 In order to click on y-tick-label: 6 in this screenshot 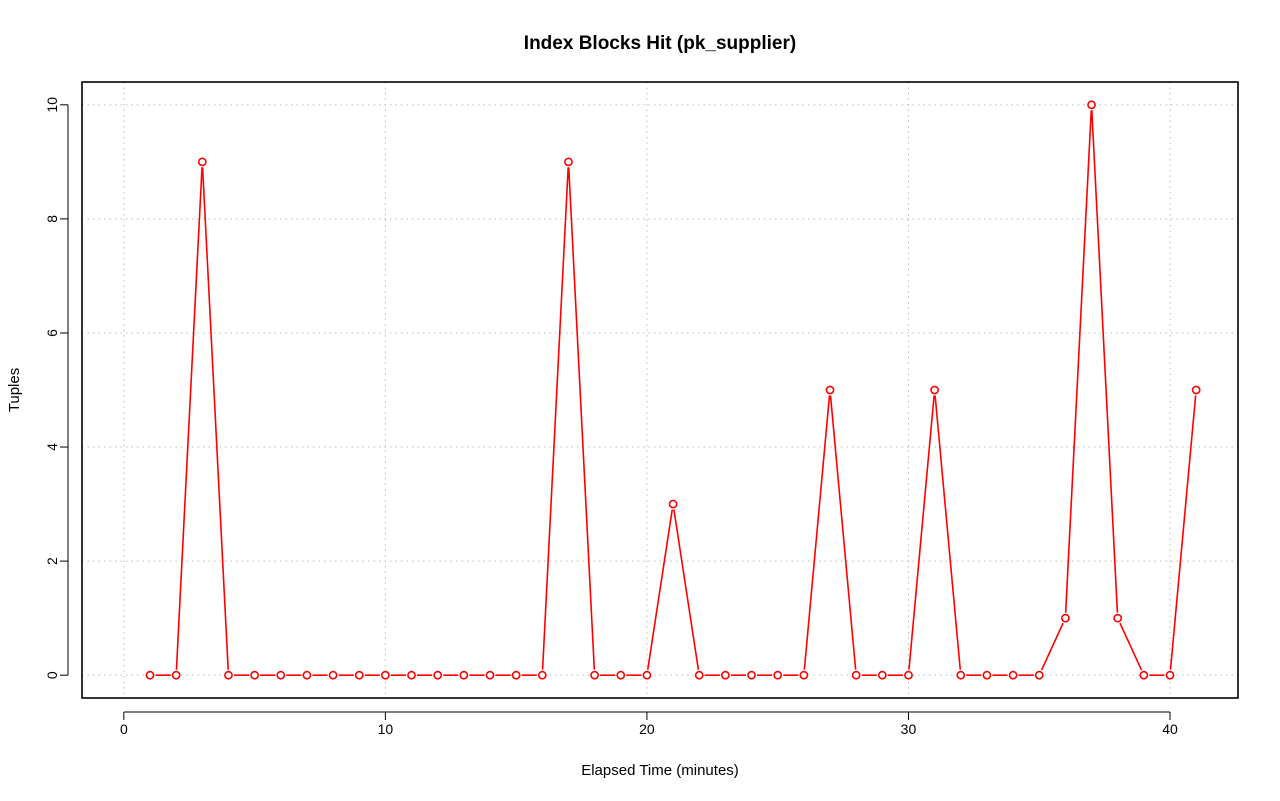, I will do `click(52, 333)`.